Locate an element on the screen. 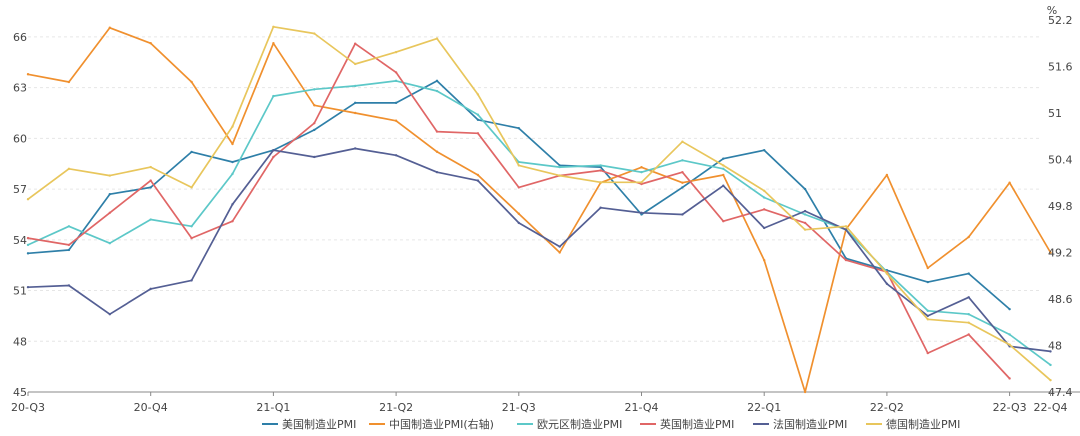 This screenshot has height=436, width=1080. left-axis-tick-label: 54 is located at coordinates (20, 240).